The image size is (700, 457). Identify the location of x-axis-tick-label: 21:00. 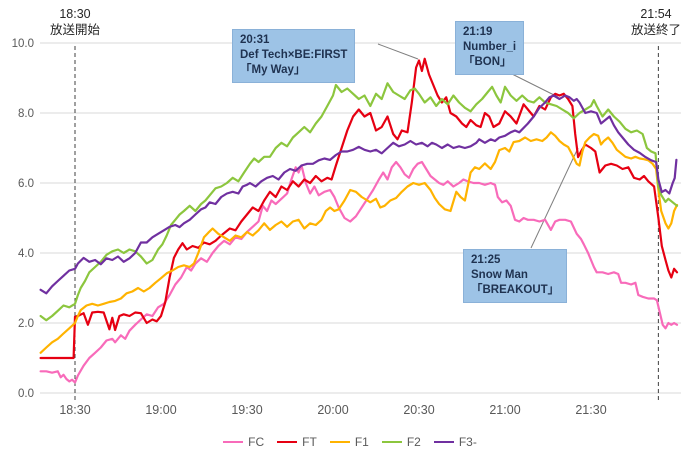
(504, 410).